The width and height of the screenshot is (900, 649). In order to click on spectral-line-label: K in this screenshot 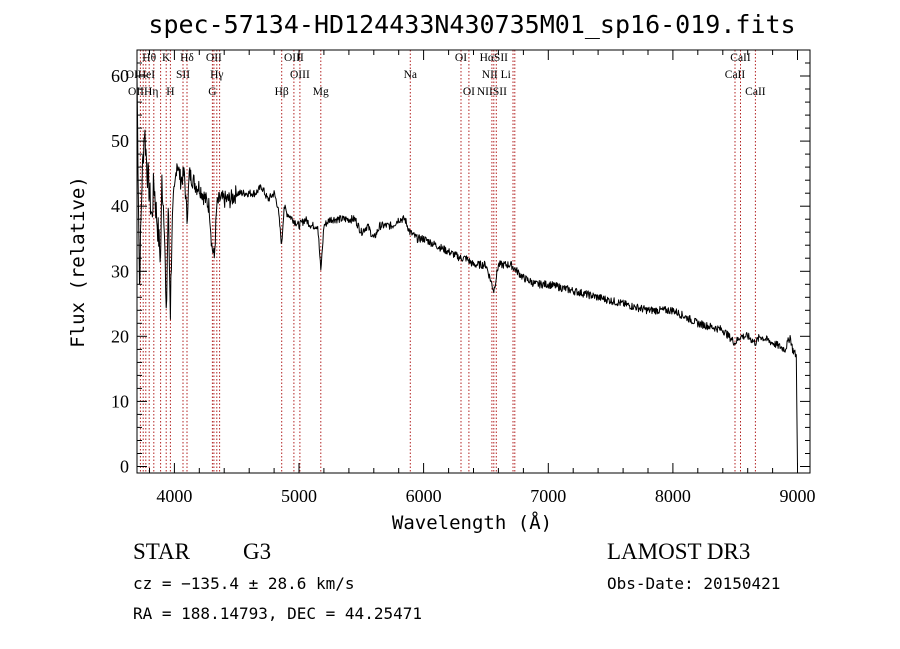, I will do `click(166, 58)`.